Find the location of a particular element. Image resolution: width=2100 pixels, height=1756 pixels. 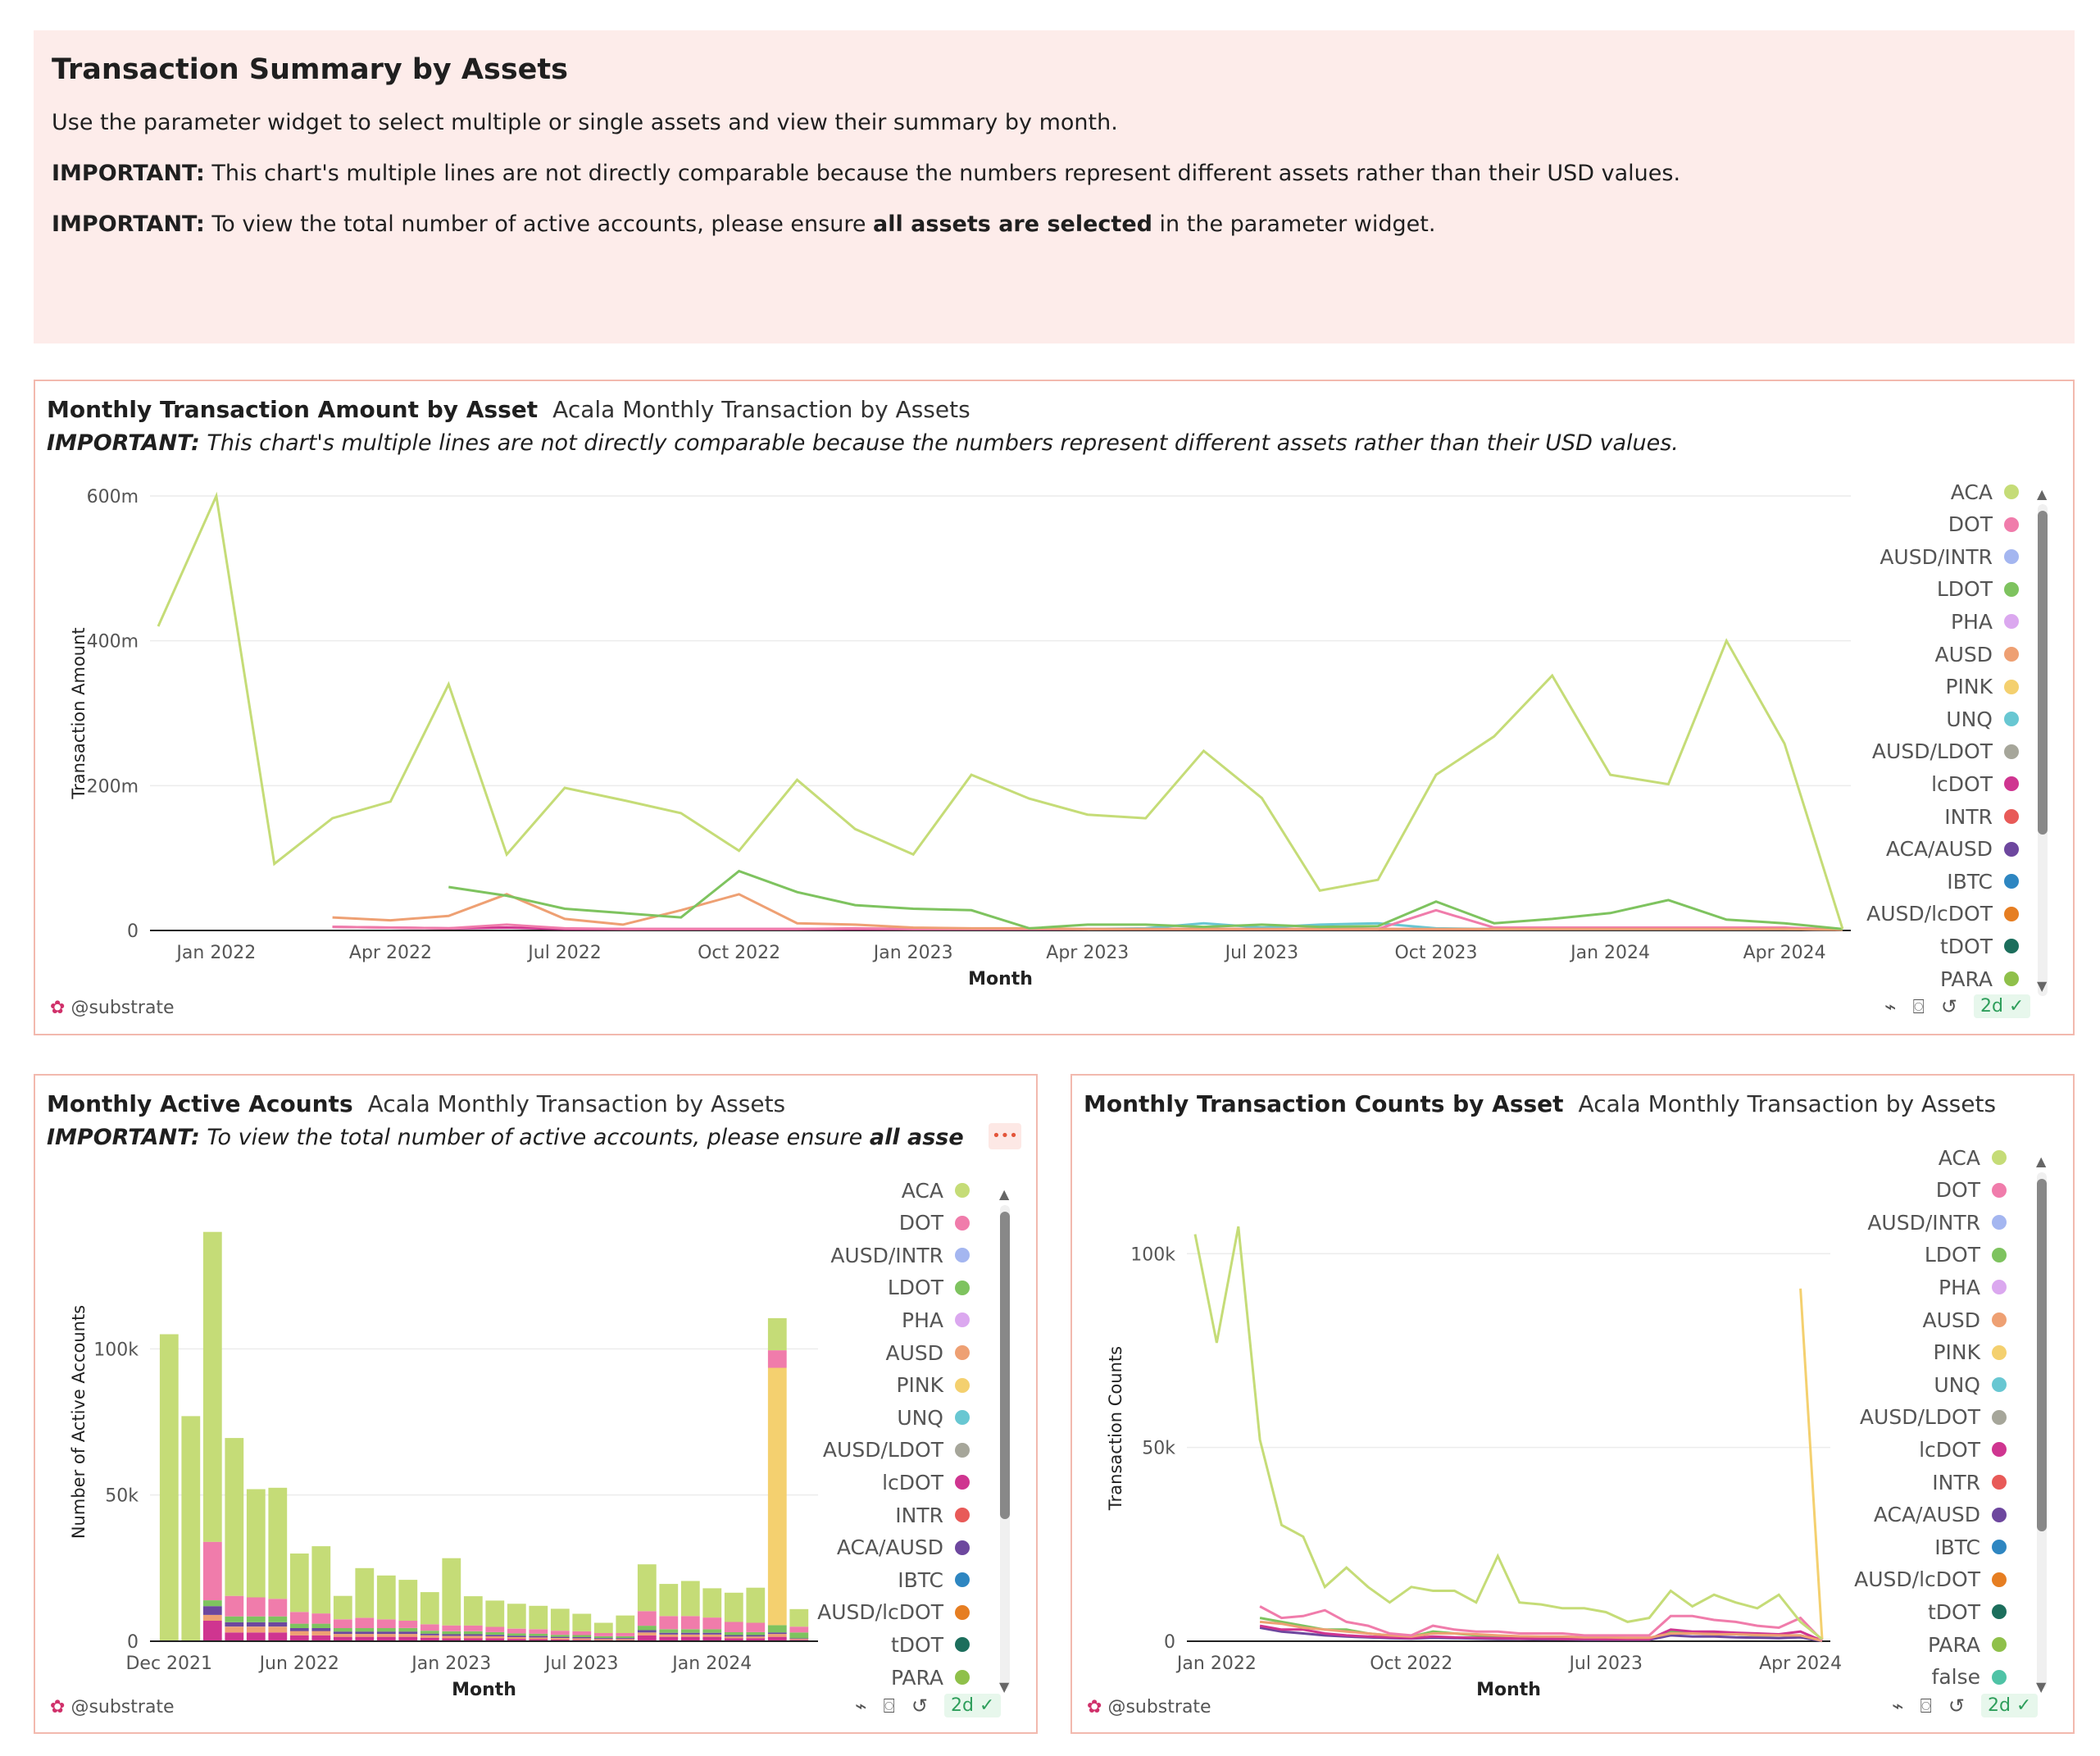

bar-segment-lcdot is located at coordinates (365, 1638).